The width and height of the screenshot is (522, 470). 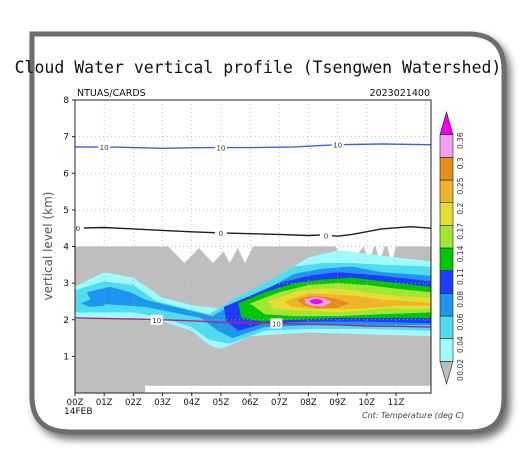 What do you see at coordinates (66, 138) in the screenshot?
I see `y-tick-label: 7` at bounding box center [66, 138].